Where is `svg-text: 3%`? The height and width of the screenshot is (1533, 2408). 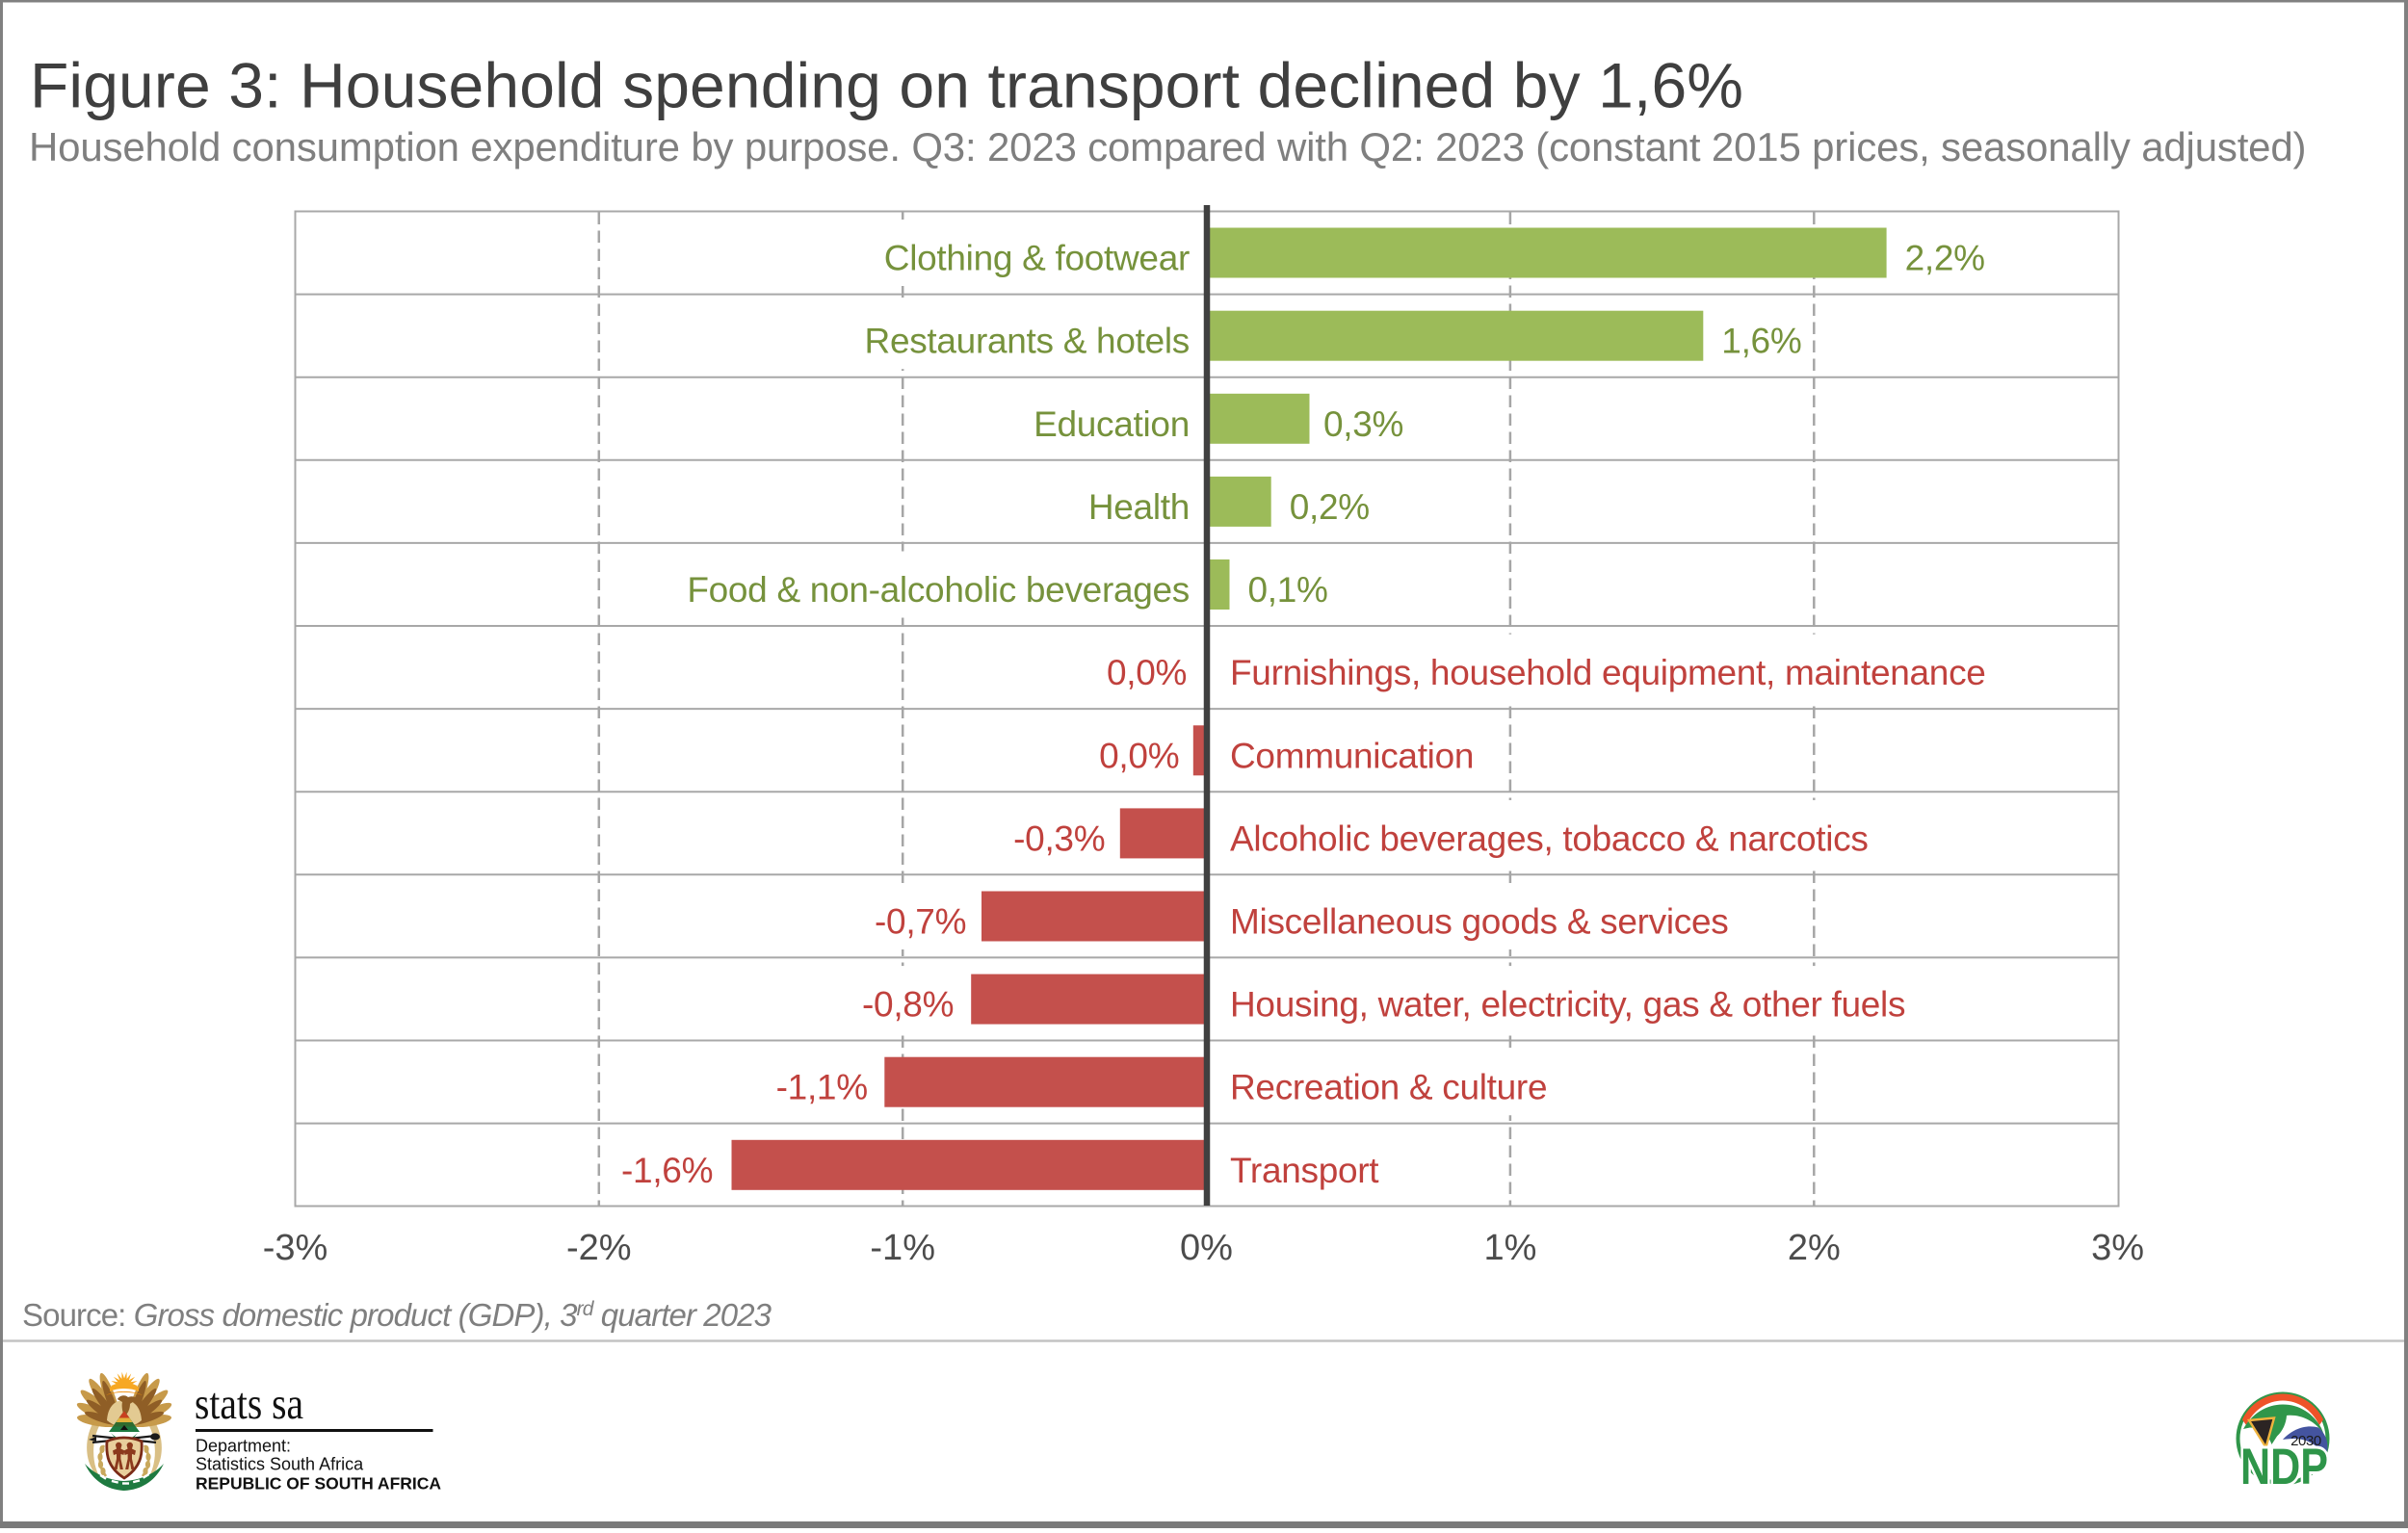
svg-text: 3% is located at coordinates (2117, 1248).